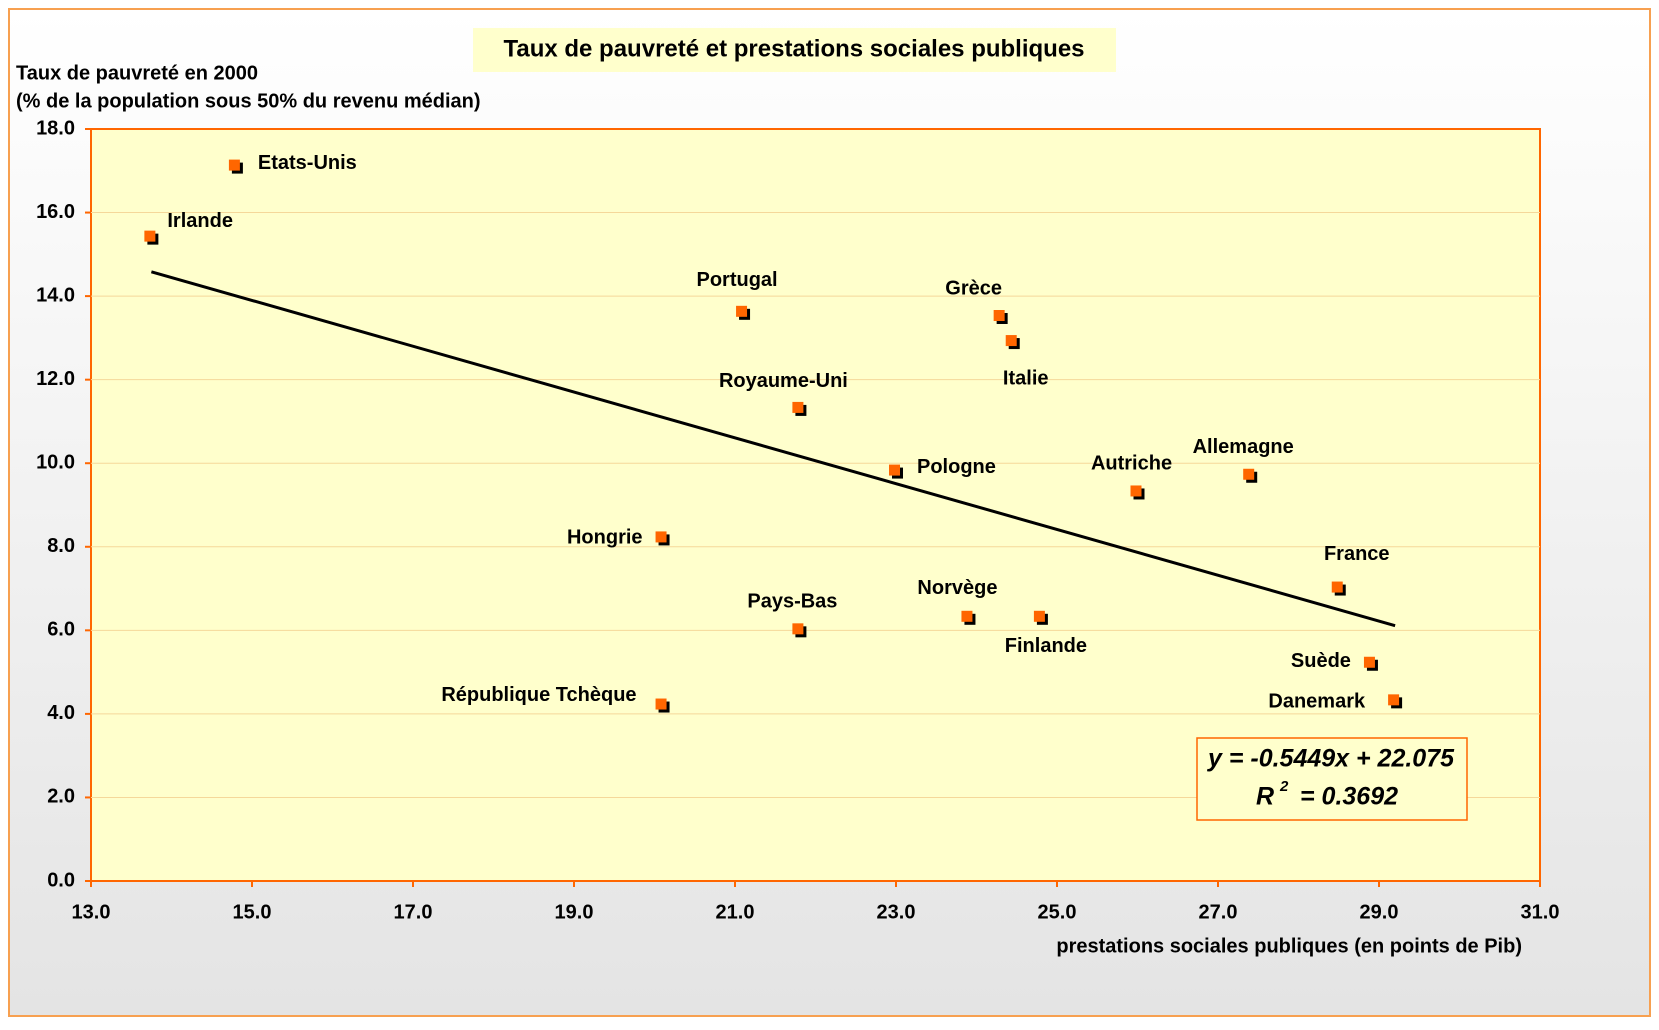 This screenshot has width=1659, height=1030. What do you see at coordinates (1357, 554) in the screenshot?
I see `point-label: France` at bounding box center [1357, 554].